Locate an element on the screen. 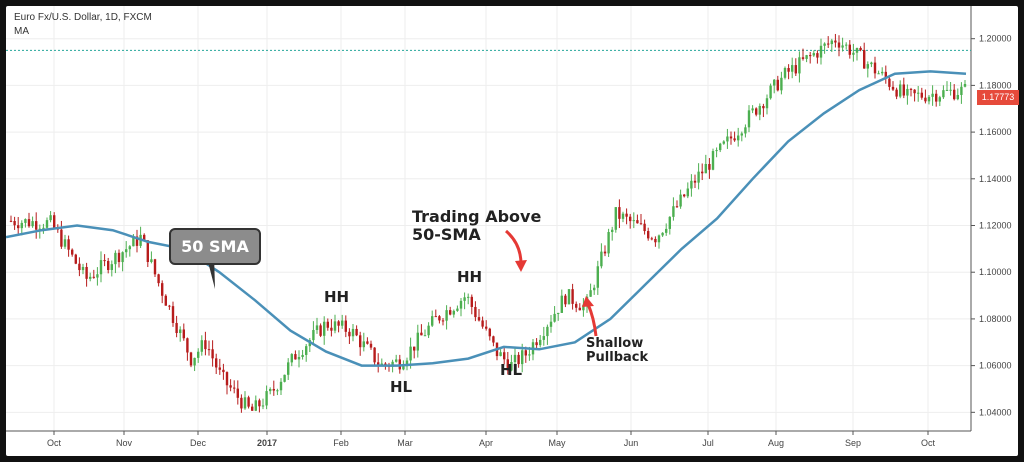 This screenshot has width=1024, height=462. chart-title: Euro Fx/U.S. Dollar, 1D, FXCM is located at coordinates (83, 17).